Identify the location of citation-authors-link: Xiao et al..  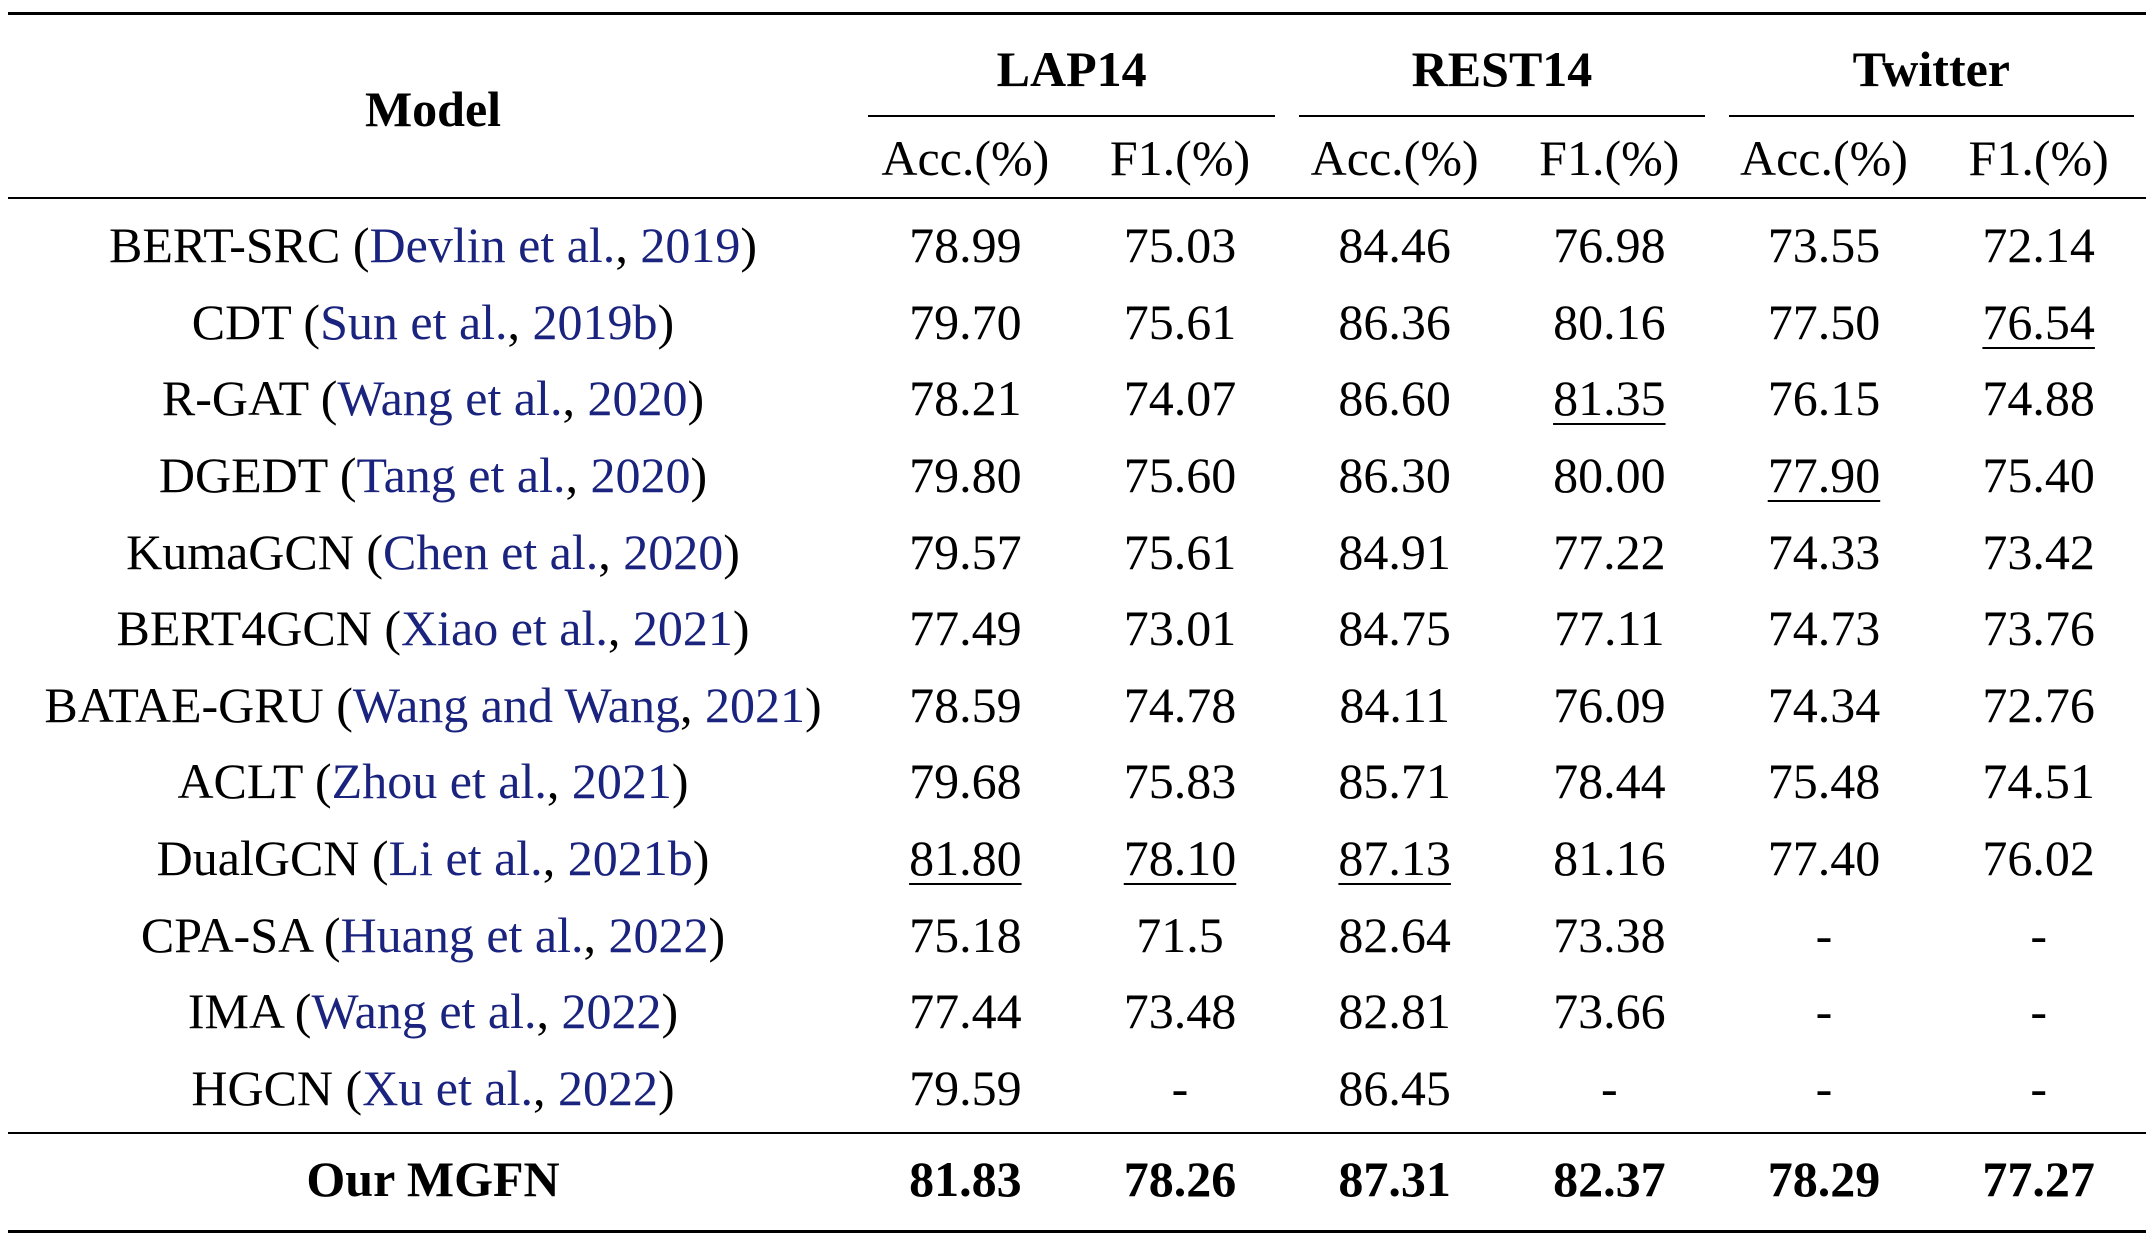
(504, 628).